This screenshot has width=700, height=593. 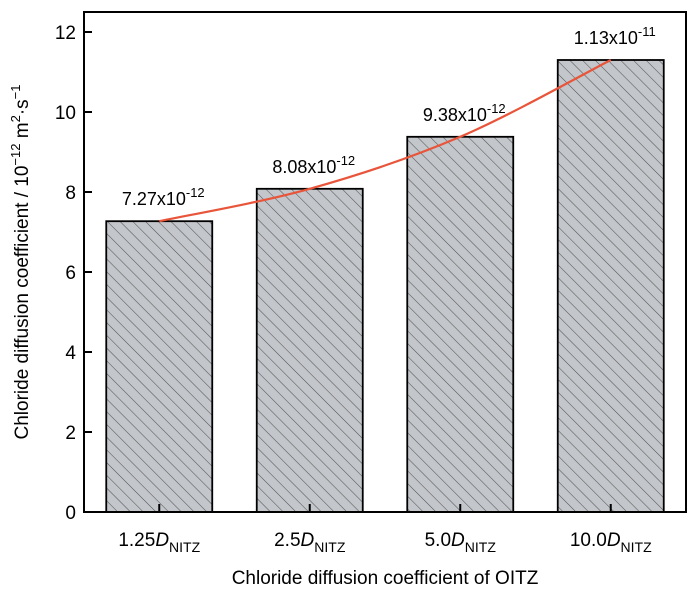 I want to click on x-tick-label: 1.25DNITZ, so click(x=159, y=542).